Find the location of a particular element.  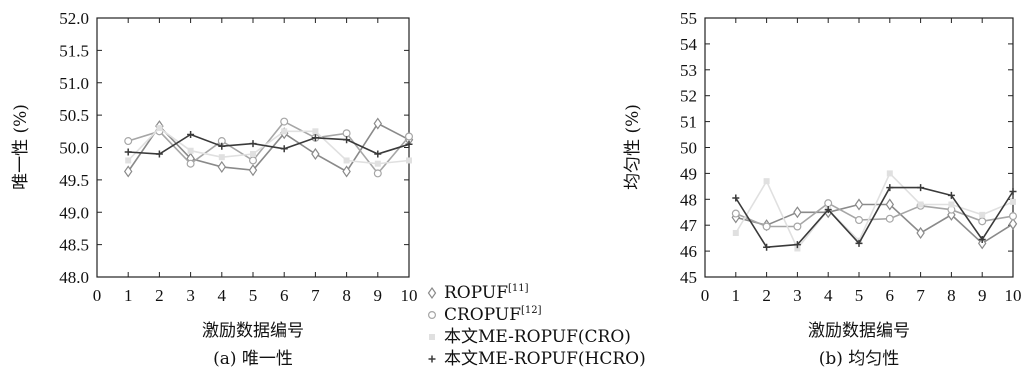

caption-a: (a) 唯一性 is located at coordinates (253, 359).